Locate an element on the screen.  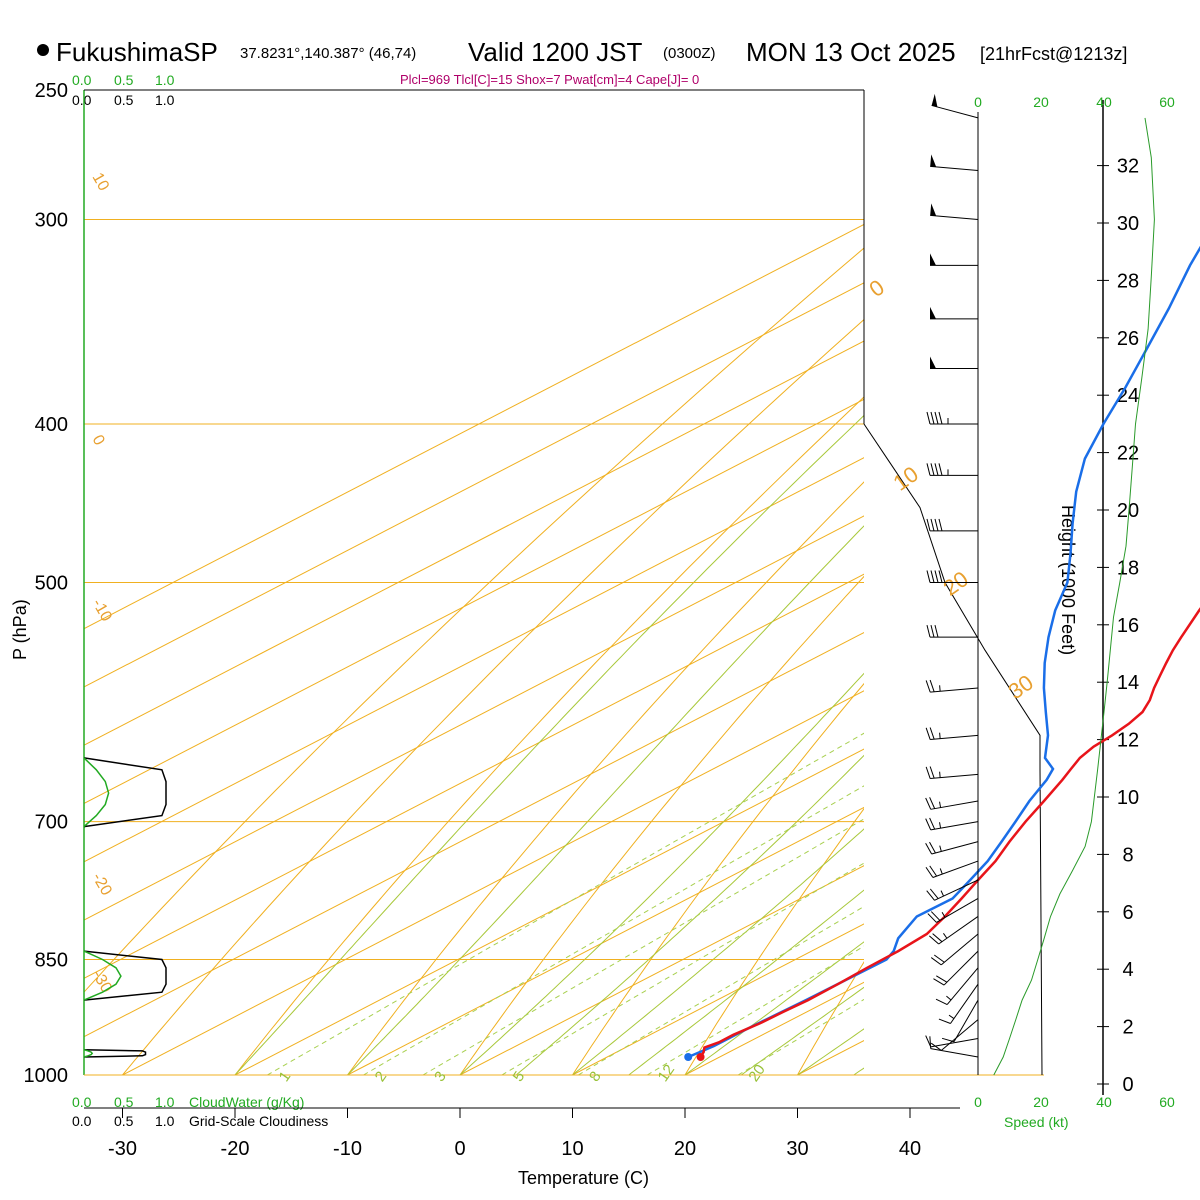
dry-adiabat-label: 0 is located at coordinates (877, 289).